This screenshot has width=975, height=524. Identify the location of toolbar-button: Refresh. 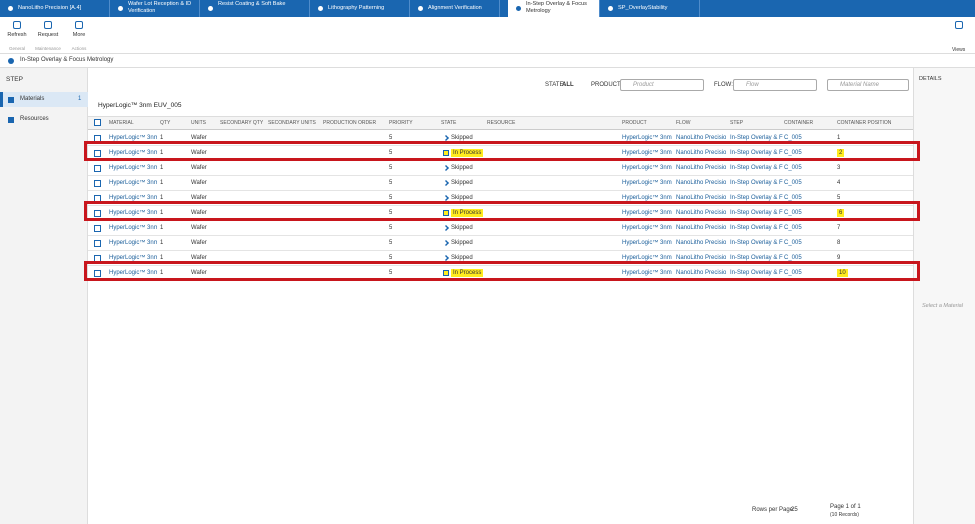
(17, 29).